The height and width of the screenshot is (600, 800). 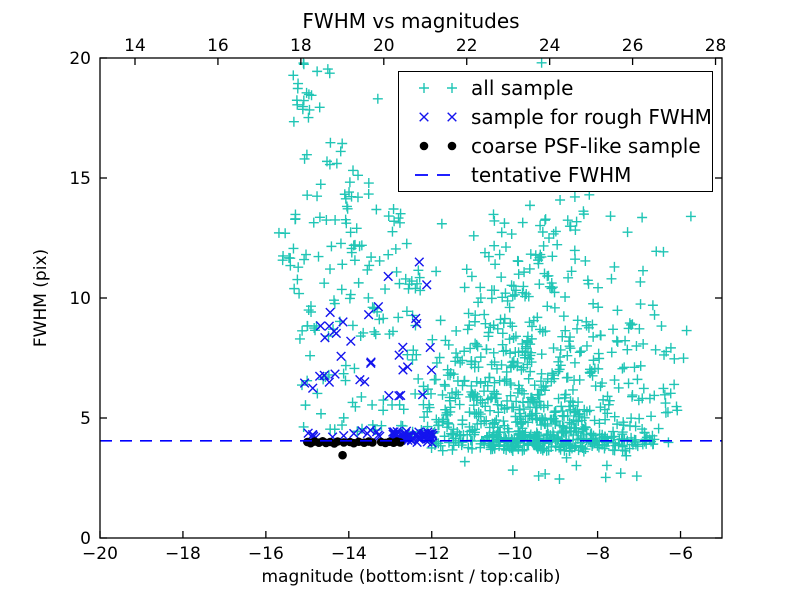 I want to click on legend-item-label: tentative FWHM, so click(x=551, y=174).